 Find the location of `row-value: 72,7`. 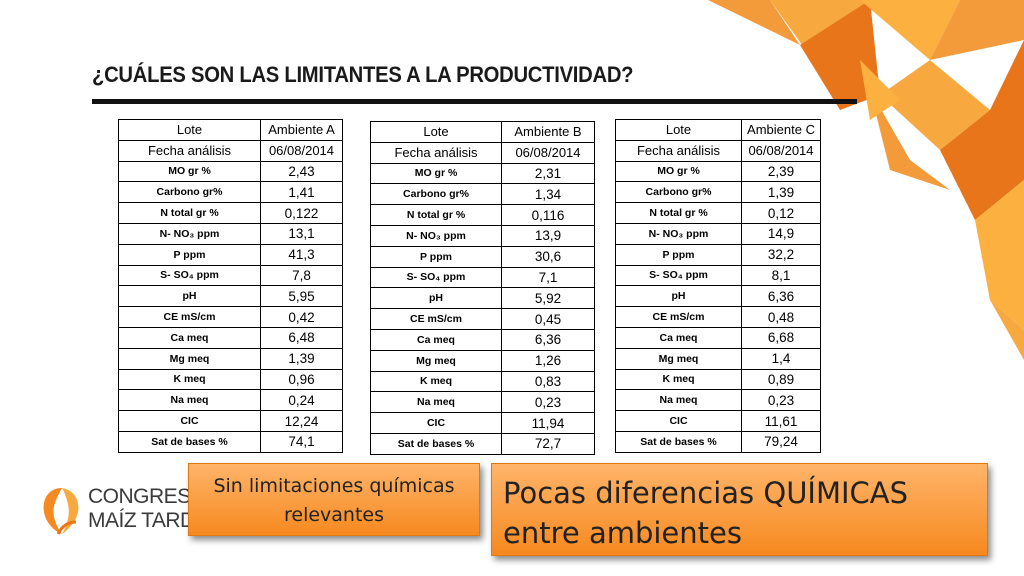

row-value: 72,7 is located at coordinates (548, 443).